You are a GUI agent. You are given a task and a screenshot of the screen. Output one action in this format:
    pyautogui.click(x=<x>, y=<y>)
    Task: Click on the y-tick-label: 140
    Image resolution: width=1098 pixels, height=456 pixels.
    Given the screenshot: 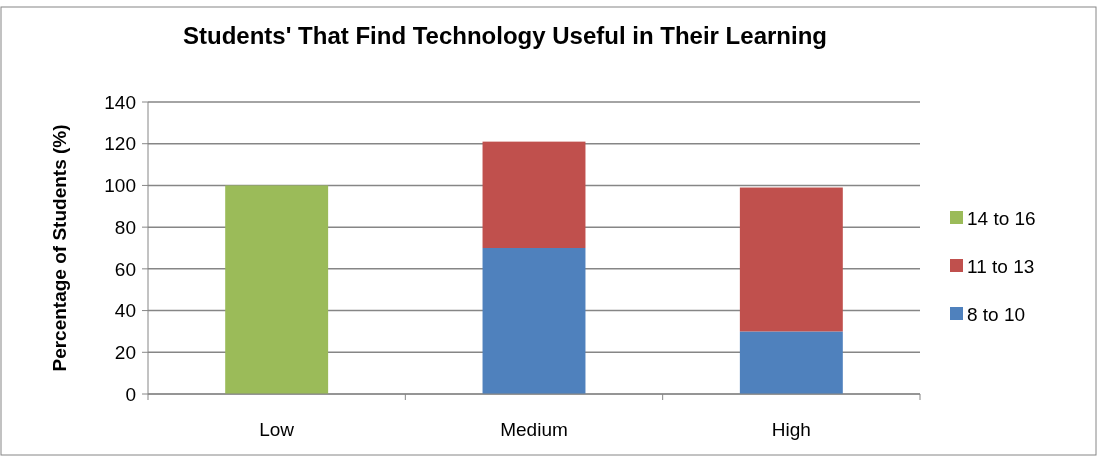 What is the action you would take?
    pyautogui.click(x=120, y=102)
    